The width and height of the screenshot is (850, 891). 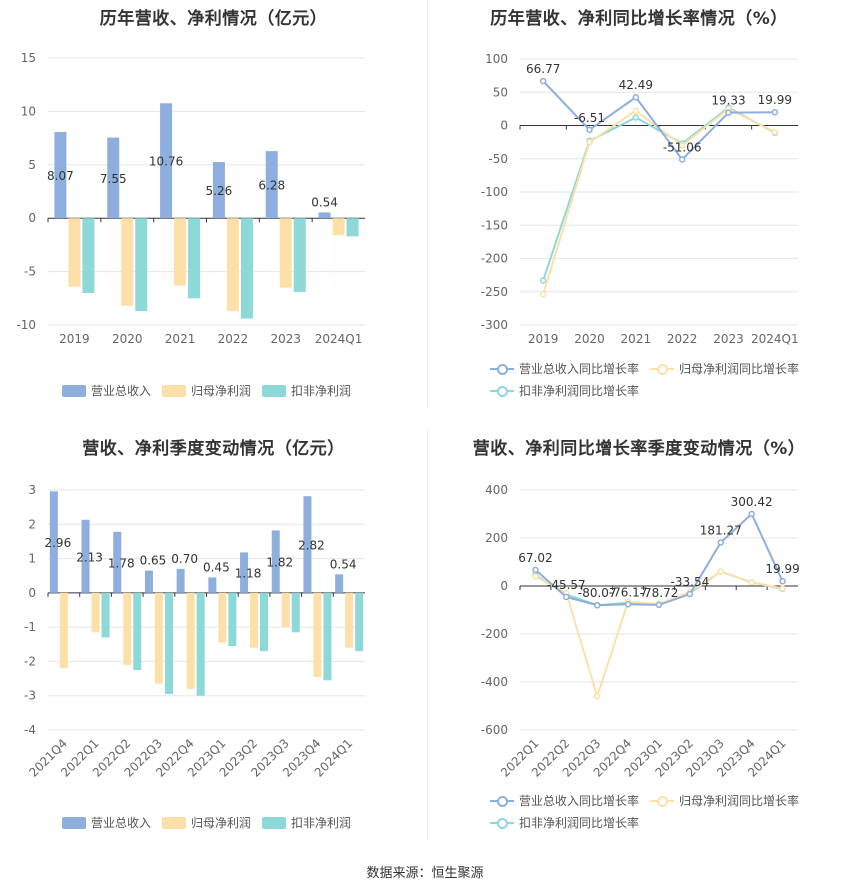 What do you see at coordinates (659, 193) in the screenshot?
I see `series-line-deducted` at bounding box center [659, 193].